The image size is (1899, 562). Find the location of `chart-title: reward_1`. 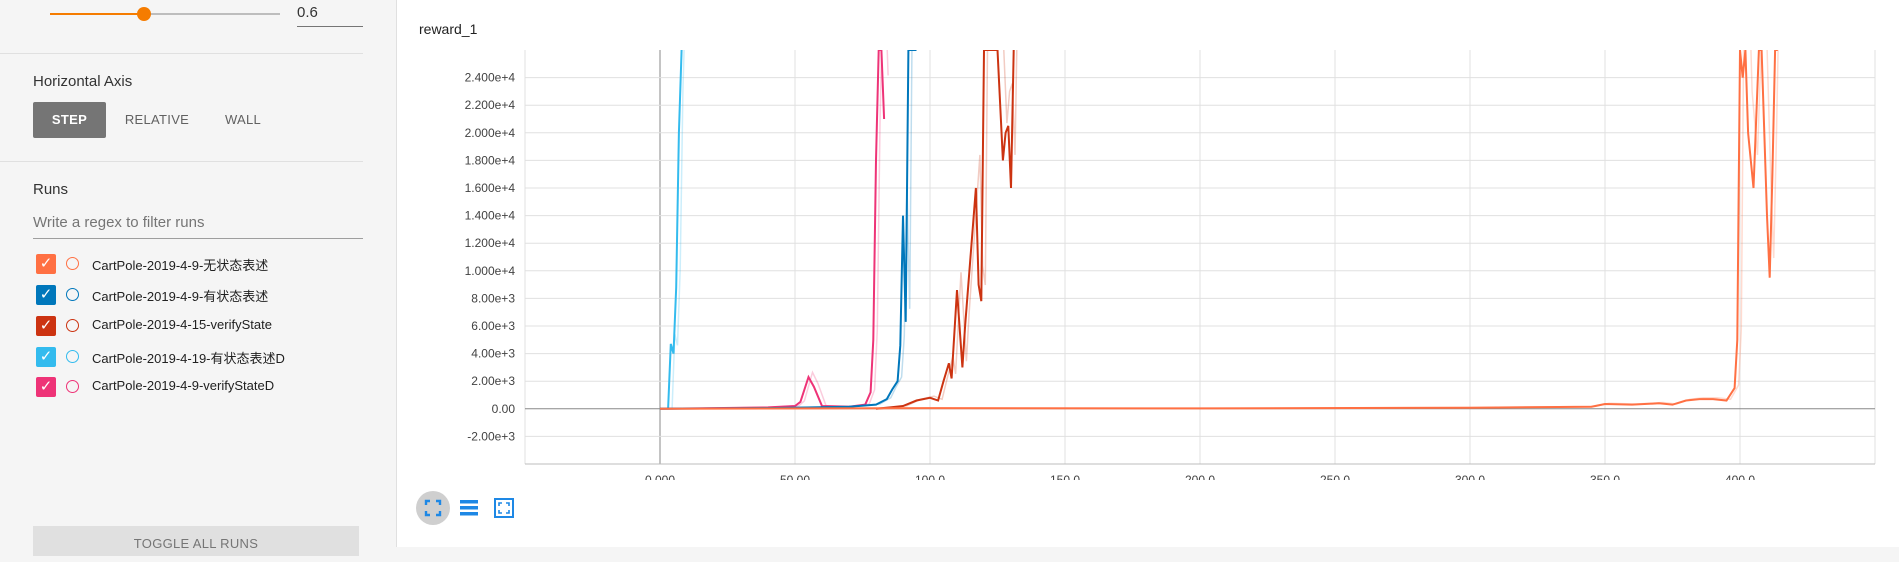

chart-title: reward_1 is located at coordinates (448, 29).